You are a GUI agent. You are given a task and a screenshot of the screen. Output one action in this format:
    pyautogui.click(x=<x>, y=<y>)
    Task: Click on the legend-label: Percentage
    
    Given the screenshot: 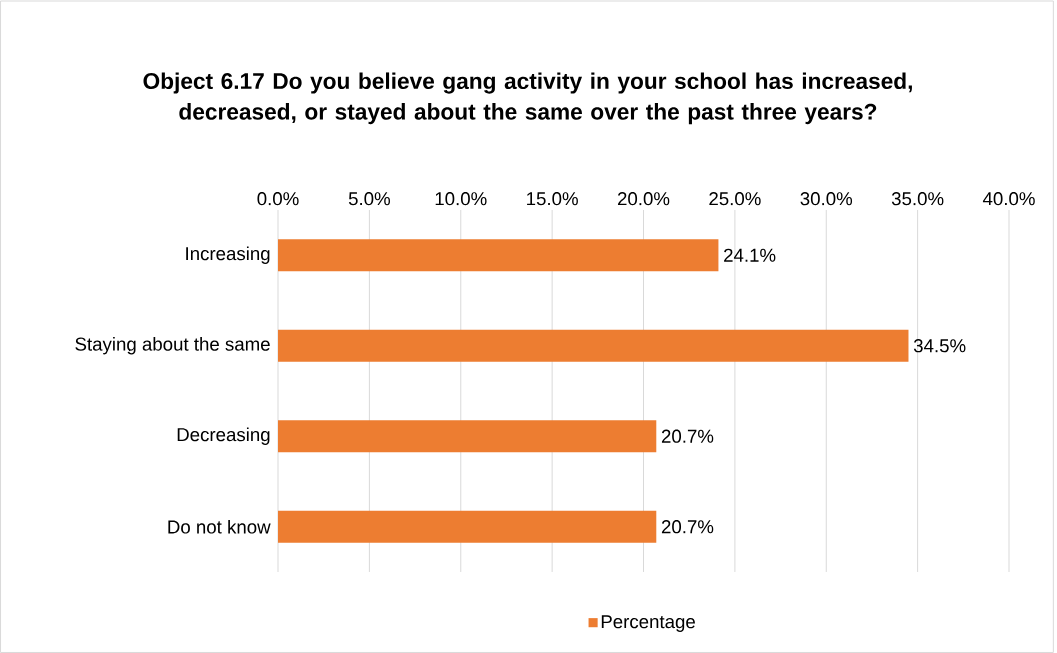 What is the action you would take?
    pyautogui.click(x=648, y=623)
    